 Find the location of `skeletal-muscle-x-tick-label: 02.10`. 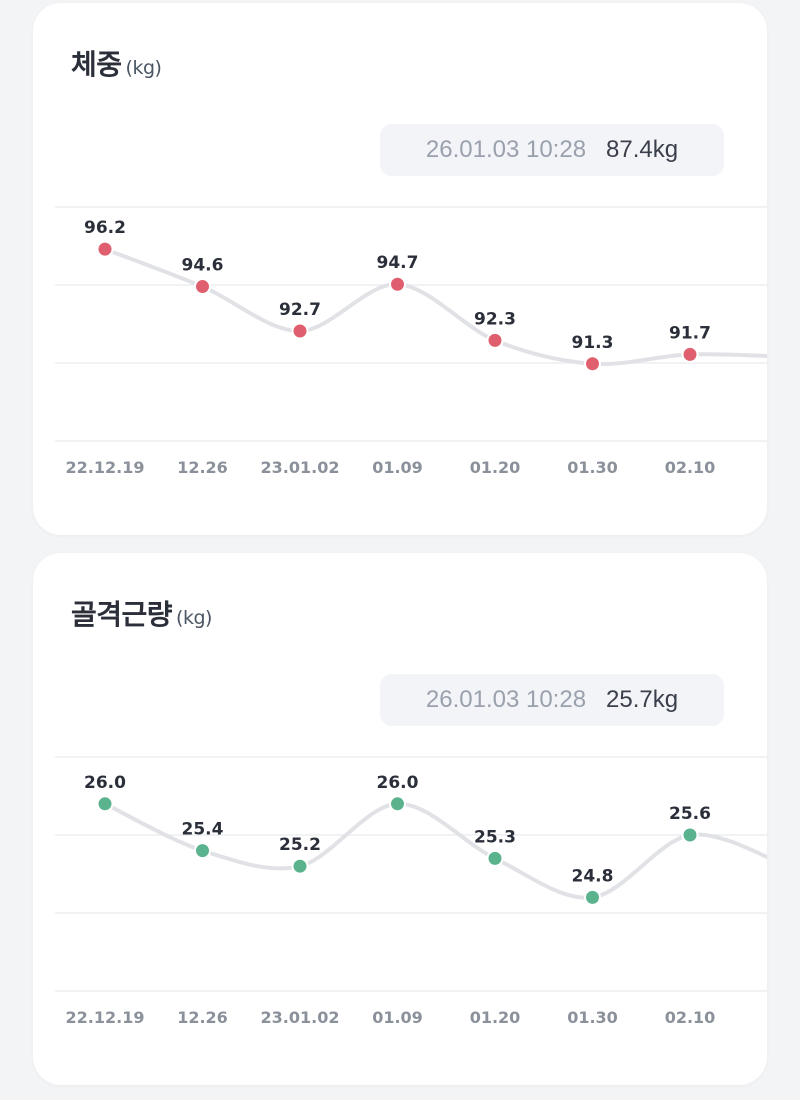

skeletal-muscle-x-tick-label: 02.10 is located at coordinates (690, 1017).